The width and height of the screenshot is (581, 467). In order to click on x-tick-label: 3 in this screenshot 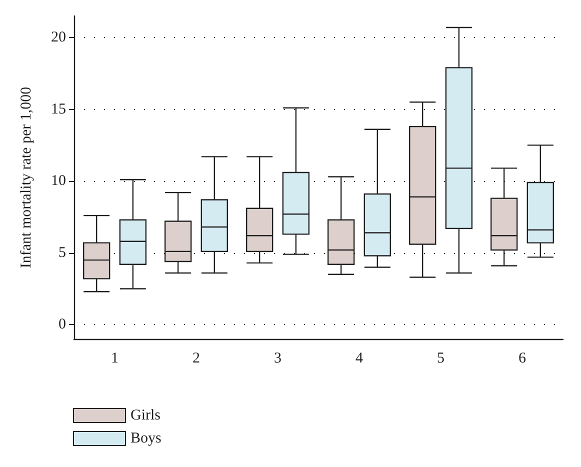, I will do `click(278, 358)`.